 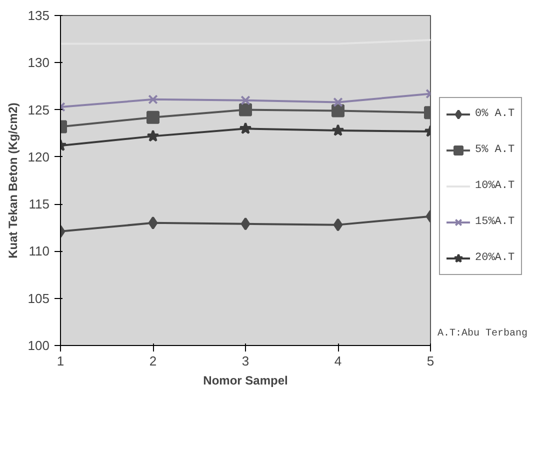 What do you see at coordinates (60, 361) in the screenshot?
I see `x-tick-label: 1` at bounding box center [60, 361].